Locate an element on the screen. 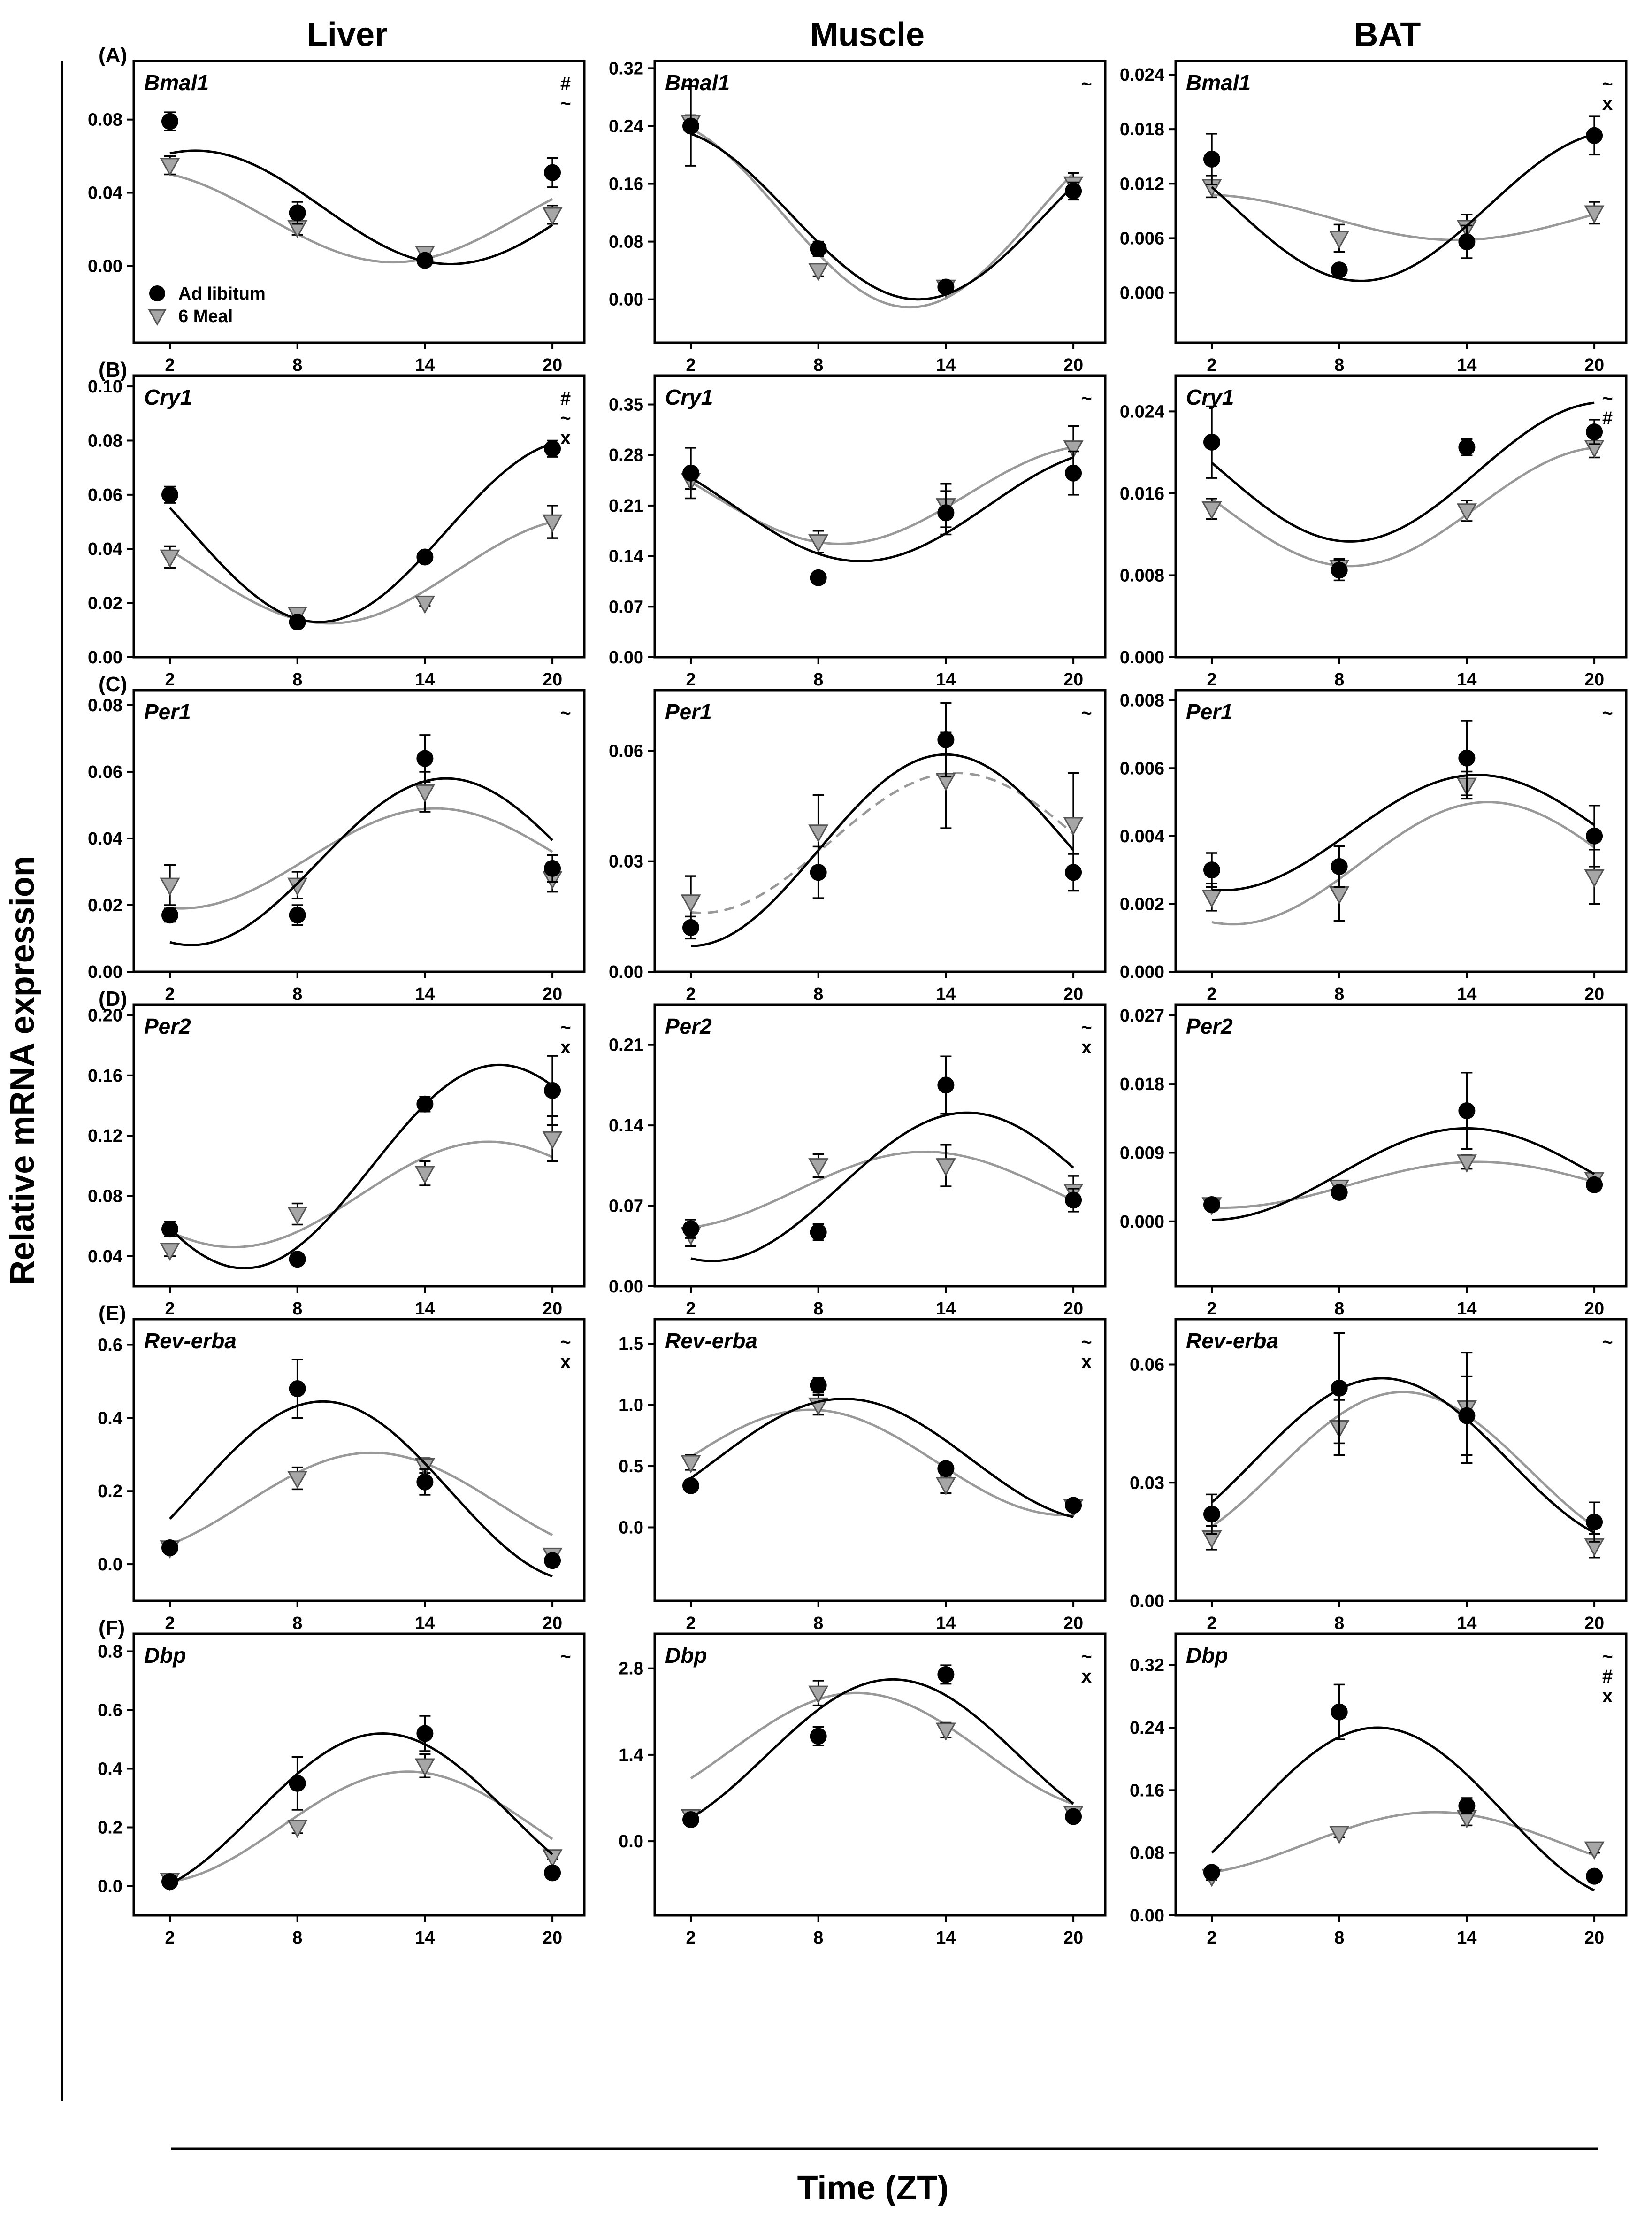  panel-bat-per1-c: 0.000 0.002 0.004 0.006 0.008 2 8 14 20 Per1 ~ is located at coordinates (1374, 846).